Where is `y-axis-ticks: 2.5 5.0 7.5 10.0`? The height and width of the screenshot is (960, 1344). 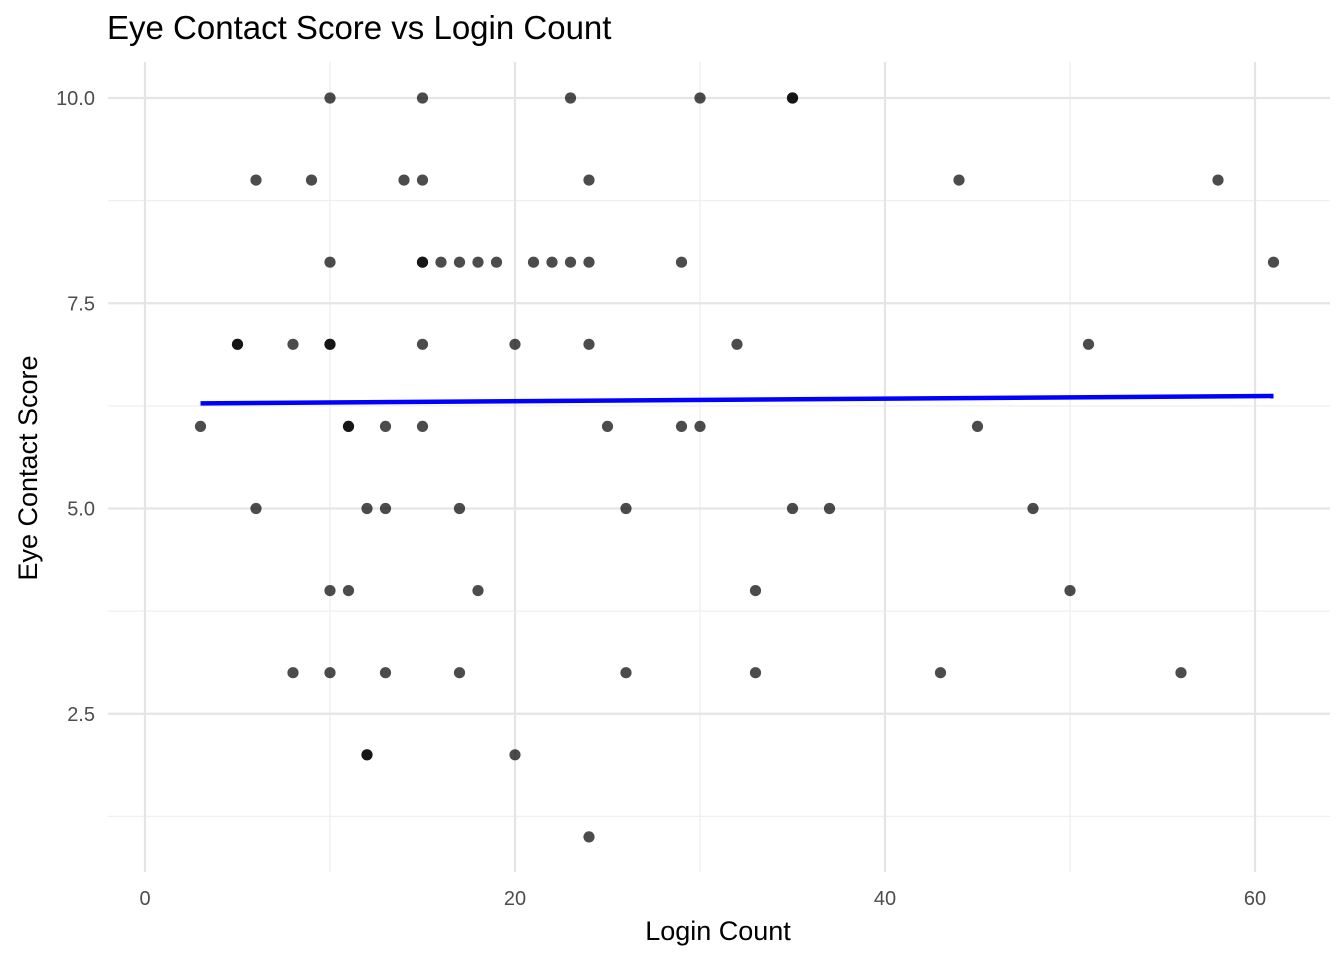
y-axis-ticks: 2.5 5.0 7.5 10.0 is located at coordinates (75, 407).